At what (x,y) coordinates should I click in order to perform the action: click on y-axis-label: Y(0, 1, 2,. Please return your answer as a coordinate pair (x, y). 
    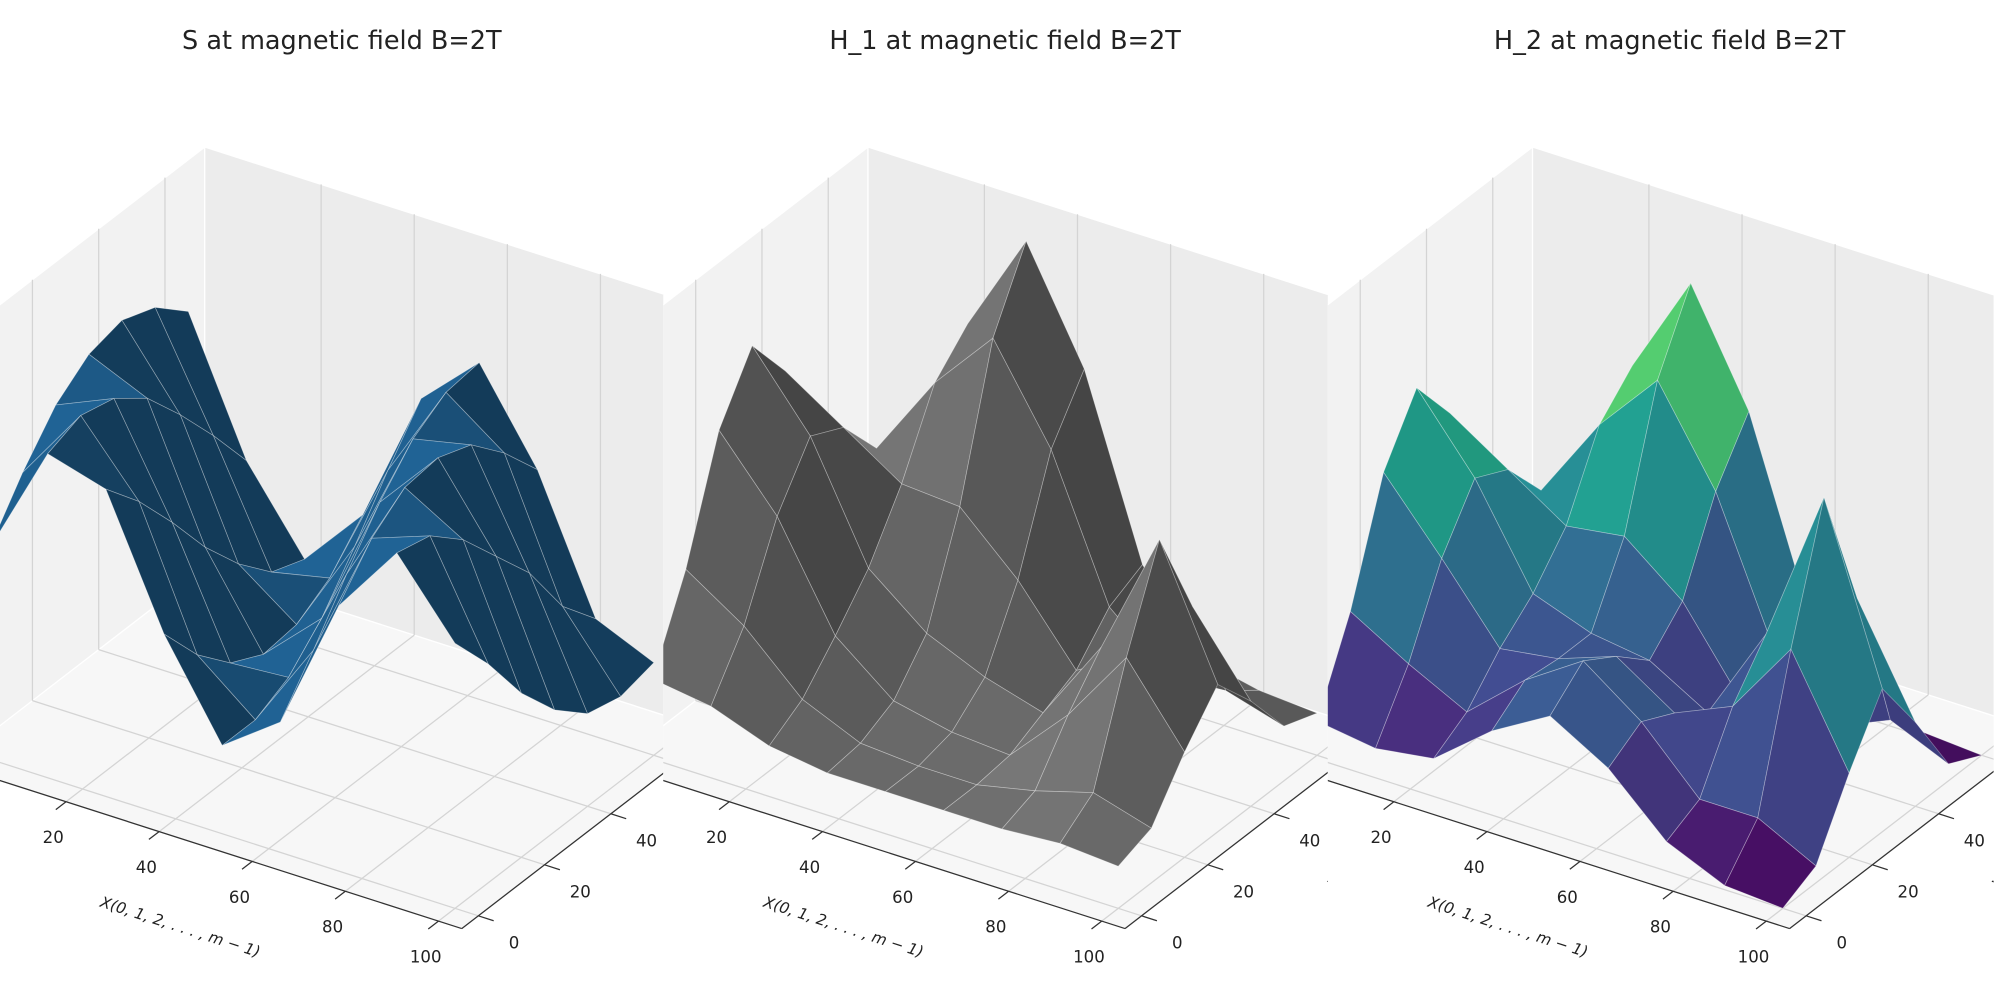
    Looking at the image, I should click on (1994, 861).